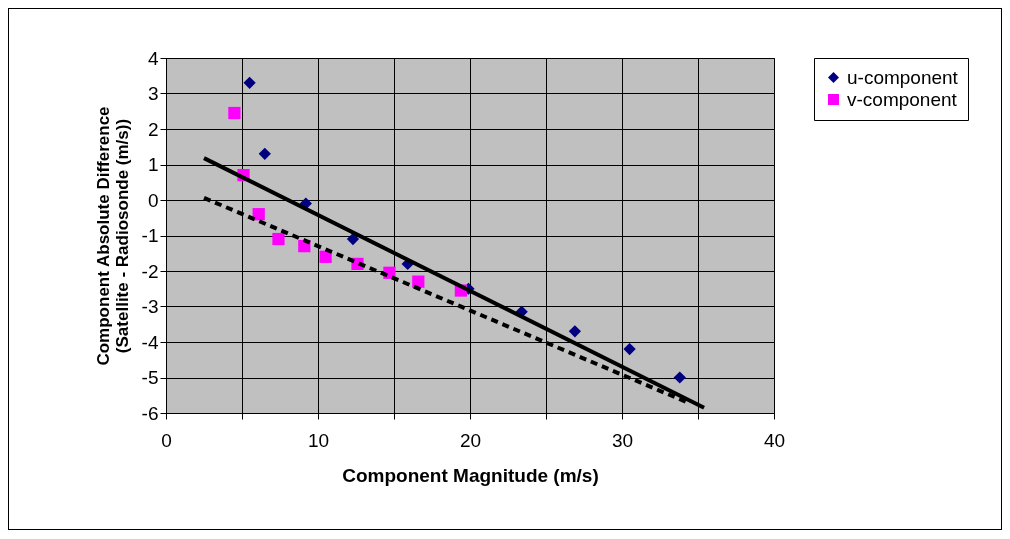  I want to click on y-tick-label: 4, so click(153, 58).